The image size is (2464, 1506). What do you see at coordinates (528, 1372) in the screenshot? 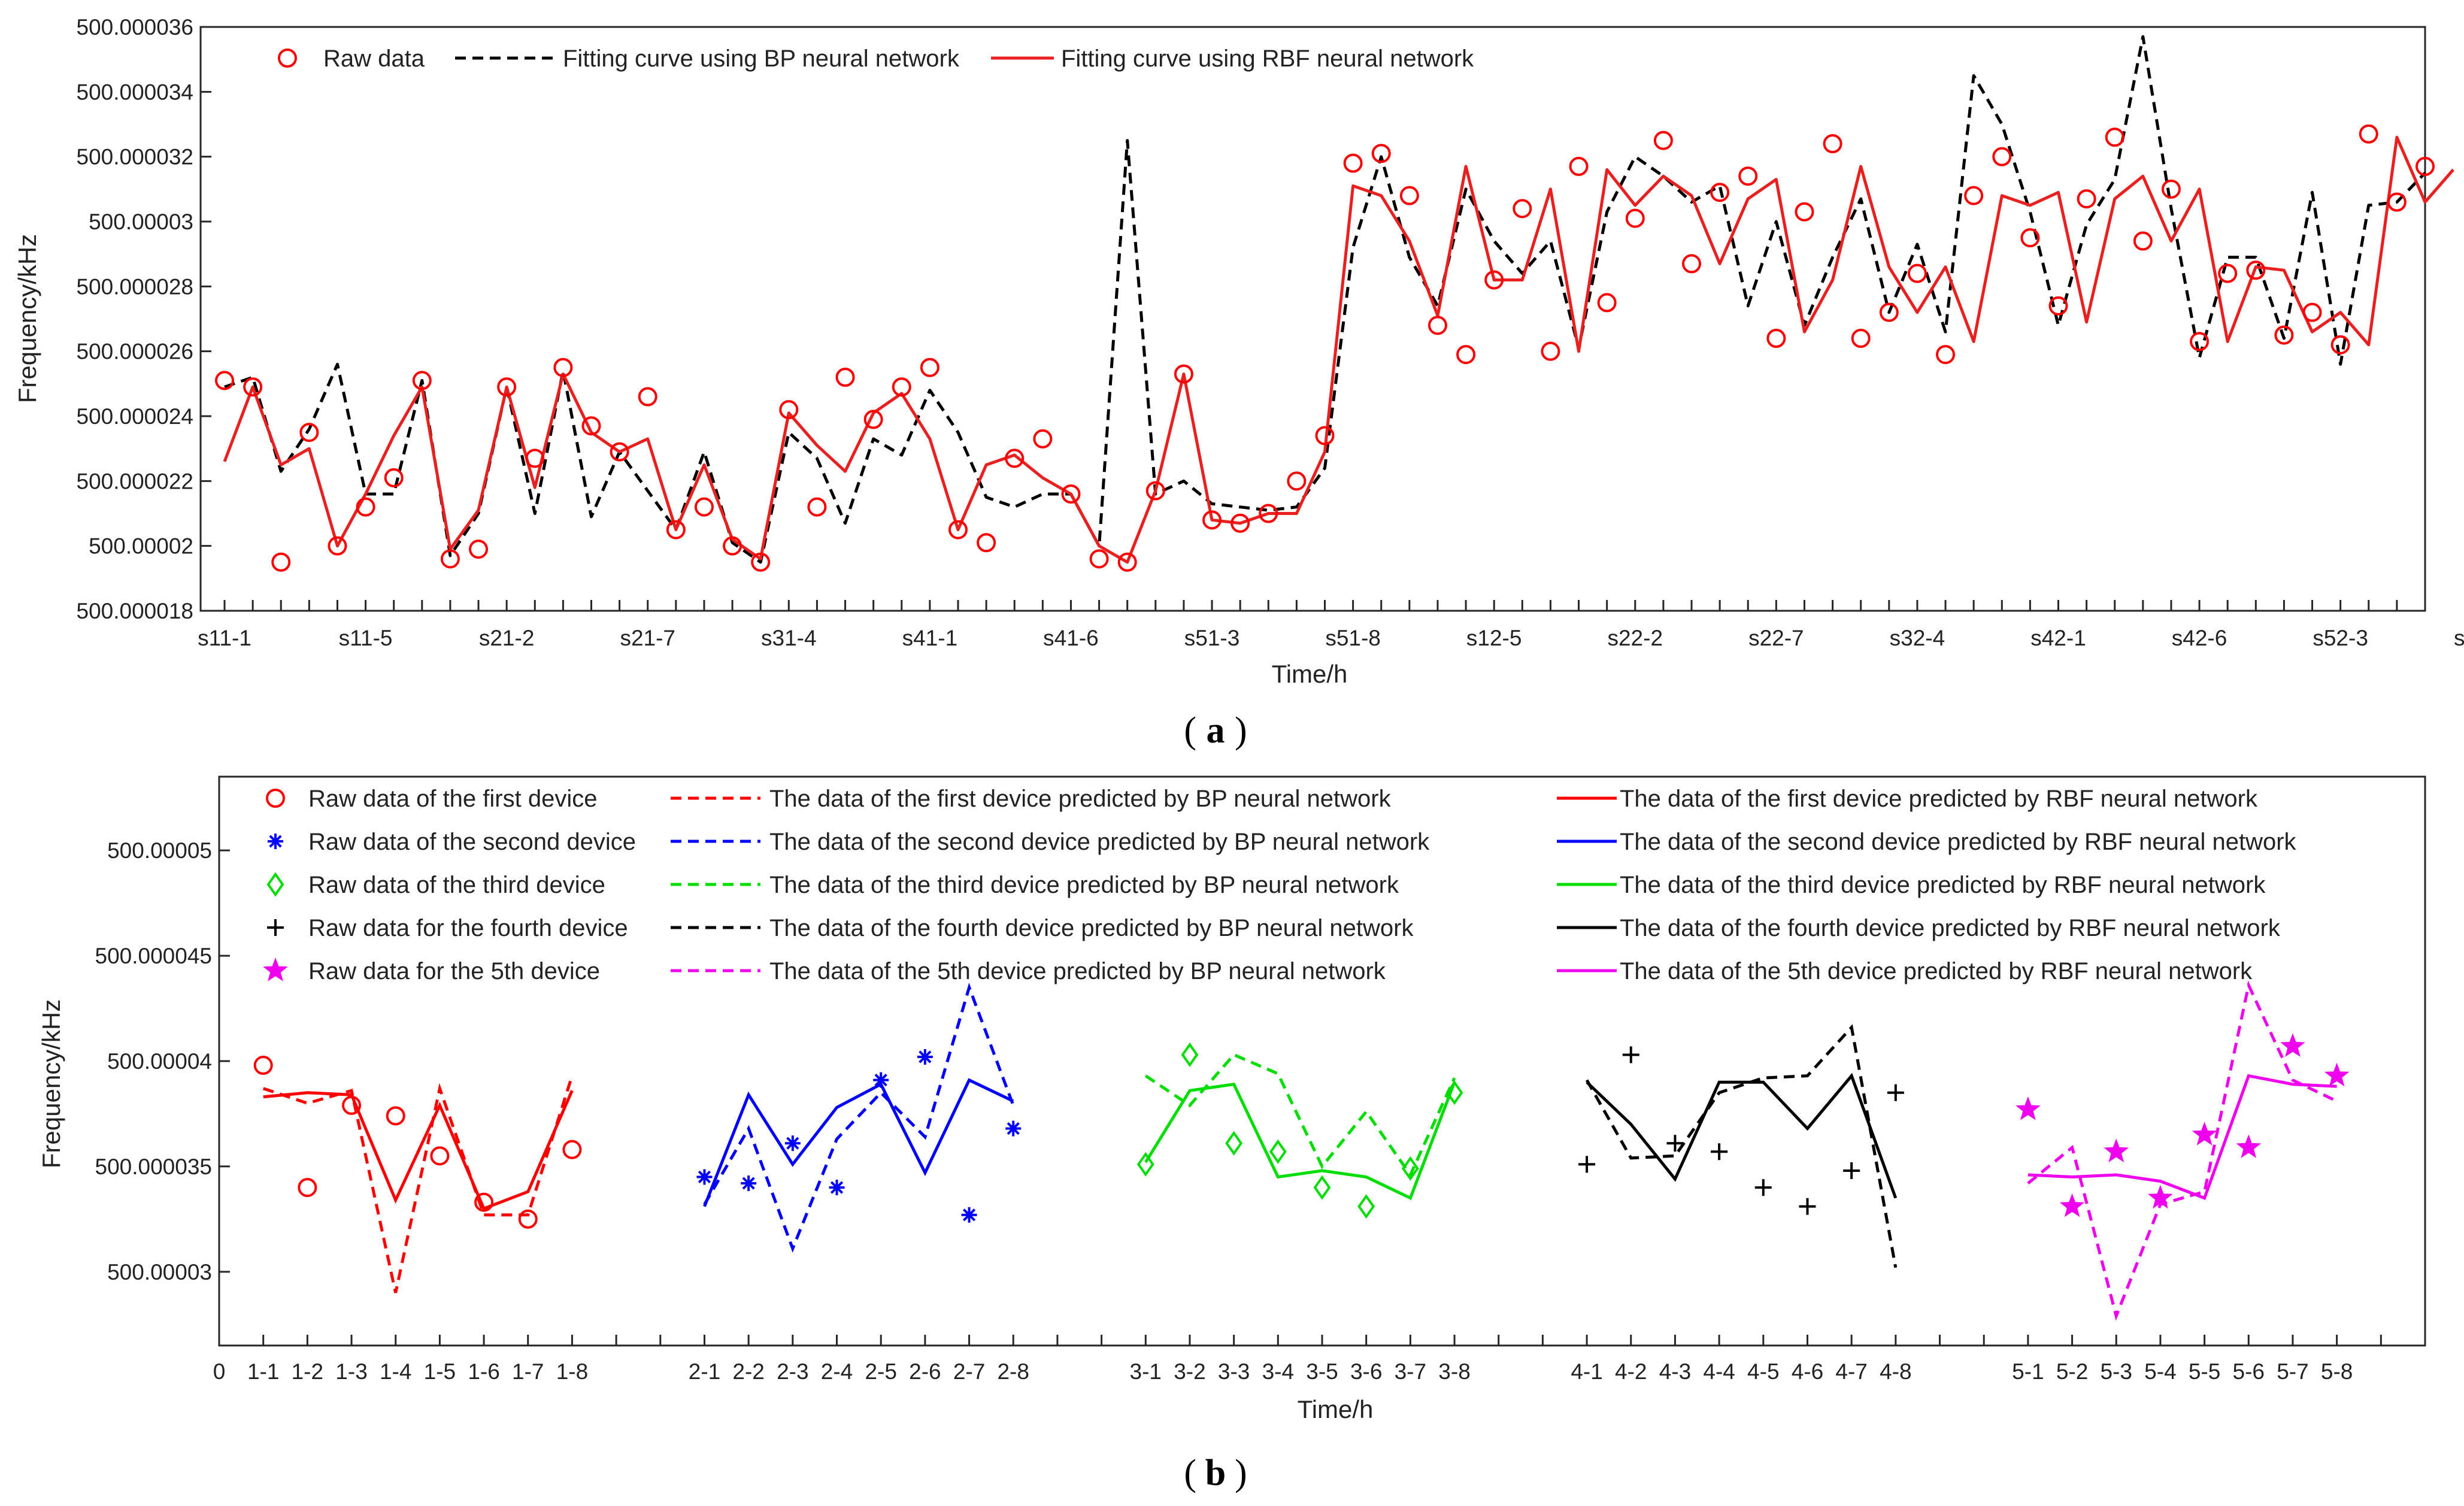
I see `panel-b-x-tick-label: 1-7` at bounding box center [528, 1372].